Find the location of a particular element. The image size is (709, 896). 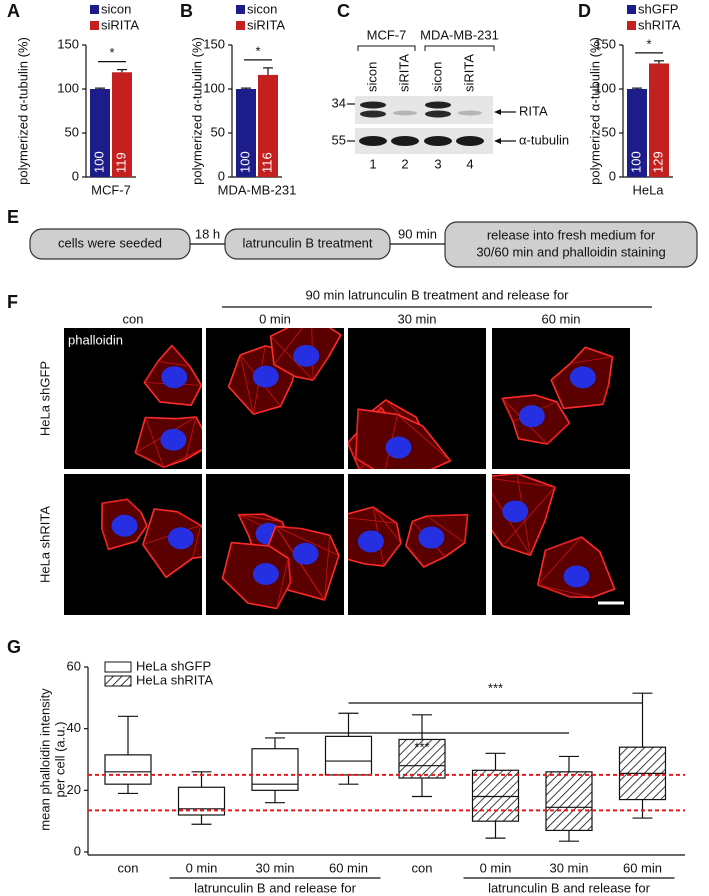

cell-line-label: MDA-MB-231 is located at coordinates (459, 34).